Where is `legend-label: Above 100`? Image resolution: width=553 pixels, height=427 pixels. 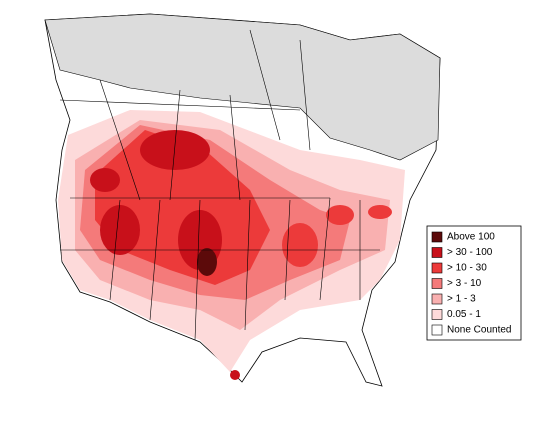
legend-label: Above 100 is located at coordinates (471, 237).